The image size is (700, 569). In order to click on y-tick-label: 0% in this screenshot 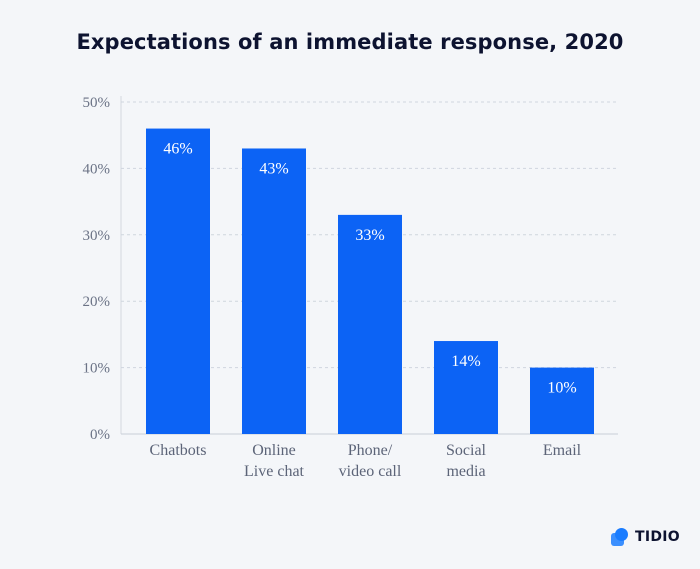, I will do `click(100, 435)`.